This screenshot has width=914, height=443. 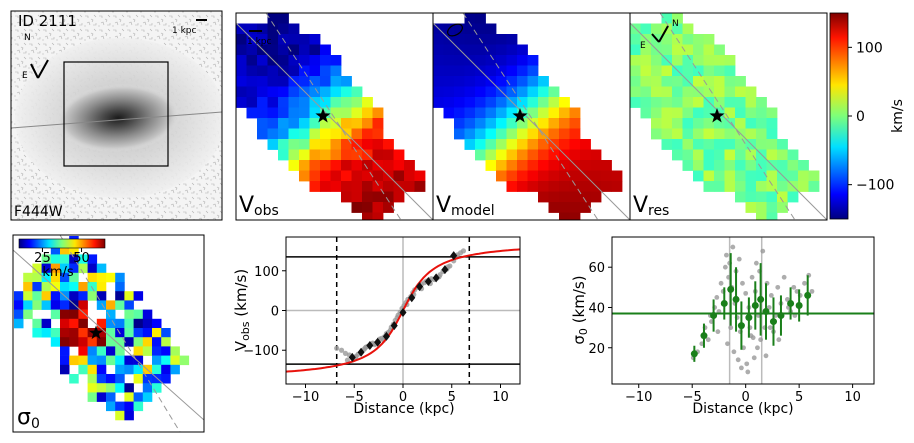 What do you see at coordinates (799, 397) in the screenshot?
I see `chart2-x-tick: 5` at bounding box center [799, 397].